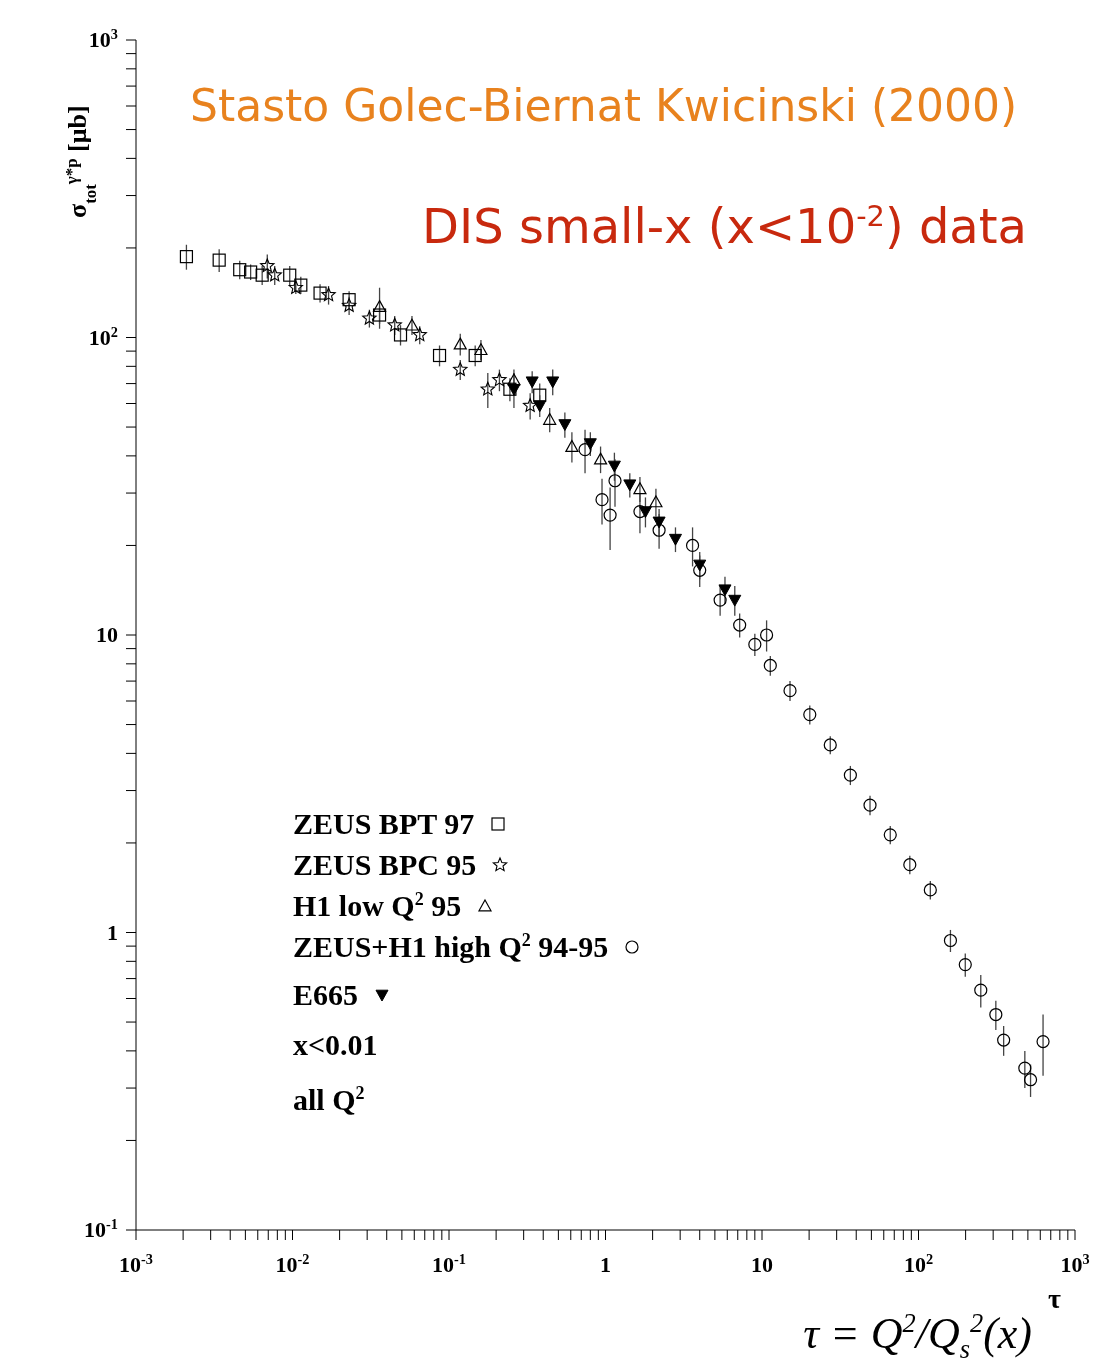 Image resolution: width=1110 pixels, height=1367 pixels. Describe the element at coordinates (136, 1264) in the screenshot. I see `x-tick-label: 10$^{-3}$` at that location.